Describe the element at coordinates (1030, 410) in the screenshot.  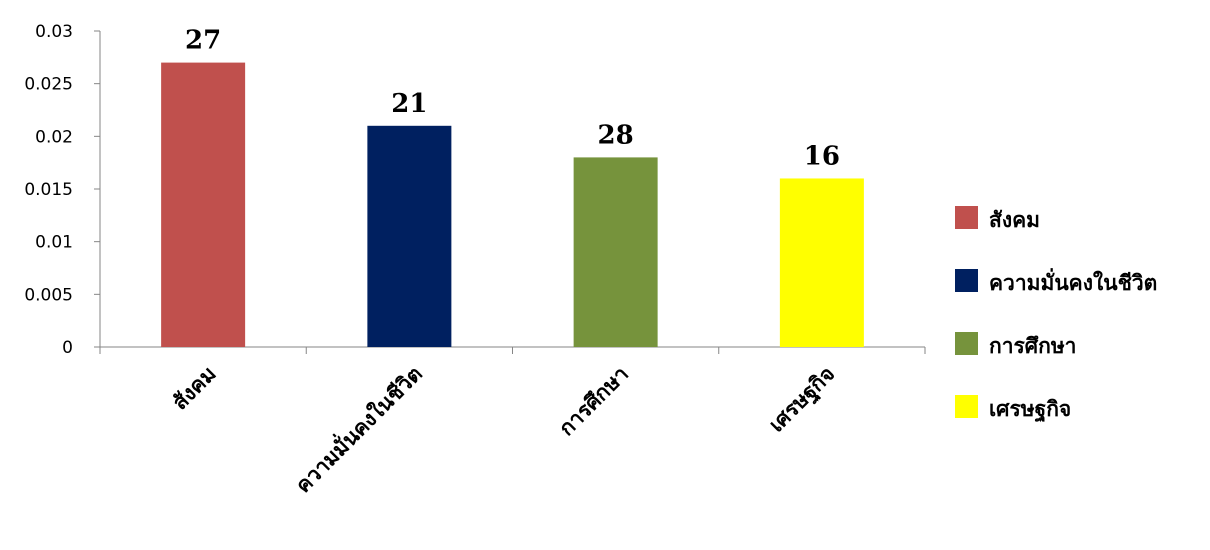
I see `legend-label: เศรษฐกิจ` at that location.